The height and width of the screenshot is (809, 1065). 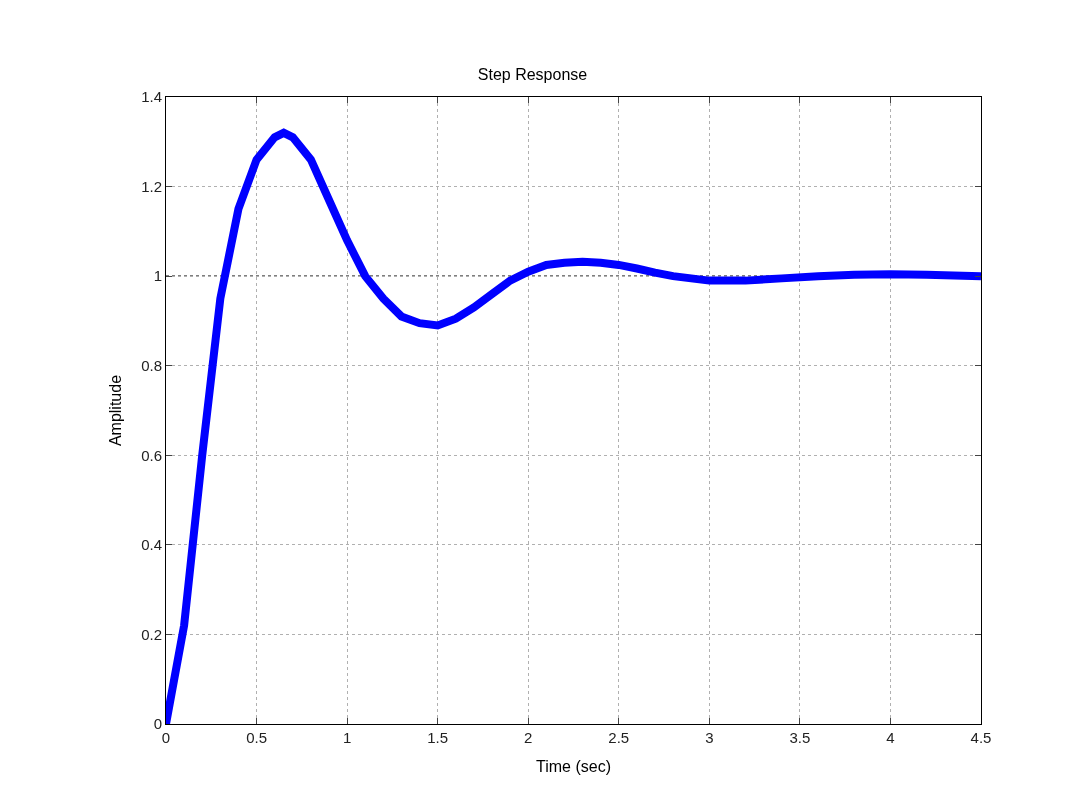 I want to click on x-tick-label: 0.5, so click(x=256, y=737).